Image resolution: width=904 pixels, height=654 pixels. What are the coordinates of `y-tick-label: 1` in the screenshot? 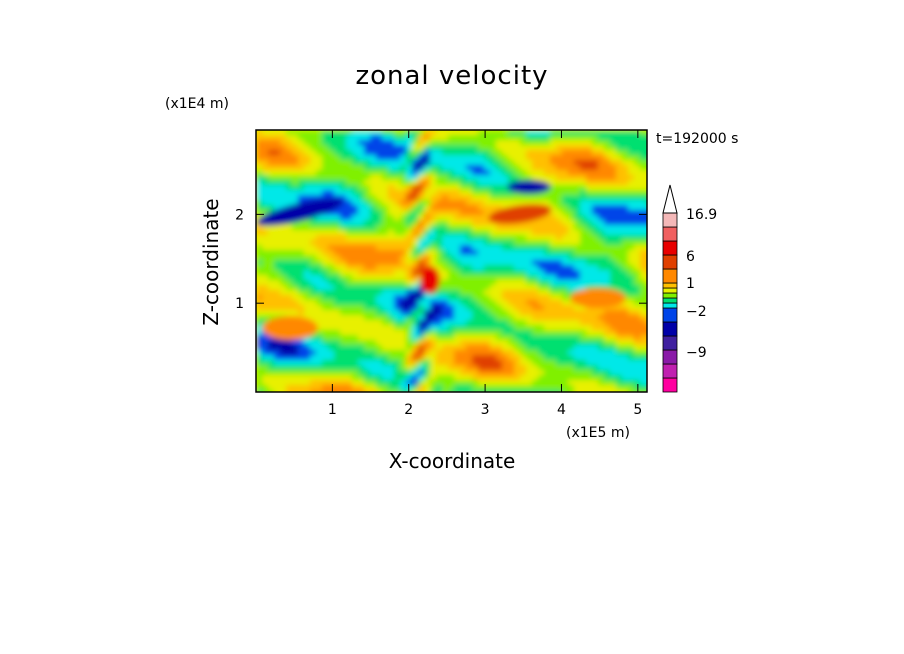 It's located at (239, 304).